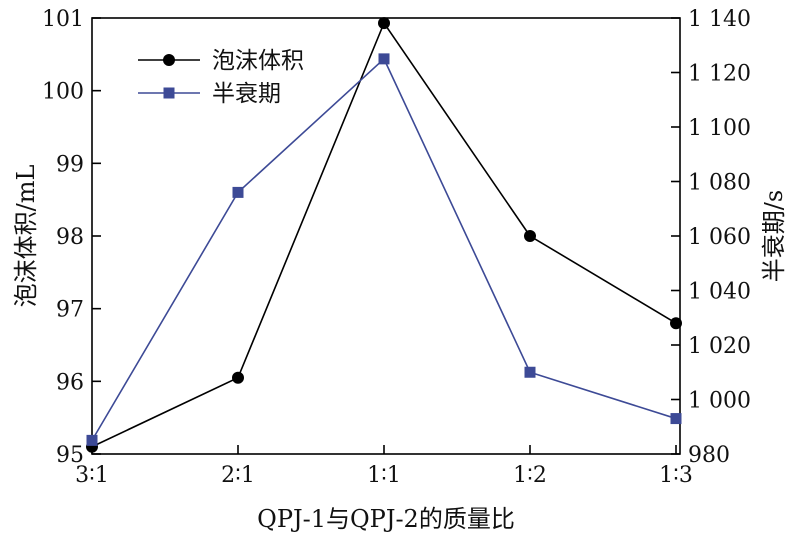 This screenshot has width=800, height=535. Describe the element at coordinates (709, 455) in the screenshot. I see `y-right-tick-label: 980` at that location.